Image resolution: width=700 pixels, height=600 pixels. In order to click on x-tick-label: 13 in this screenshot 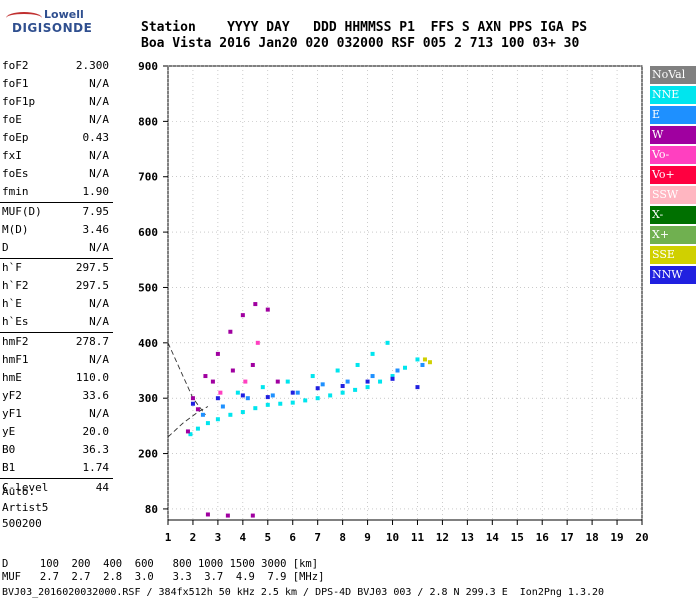, I will do `click(467, 537)`.